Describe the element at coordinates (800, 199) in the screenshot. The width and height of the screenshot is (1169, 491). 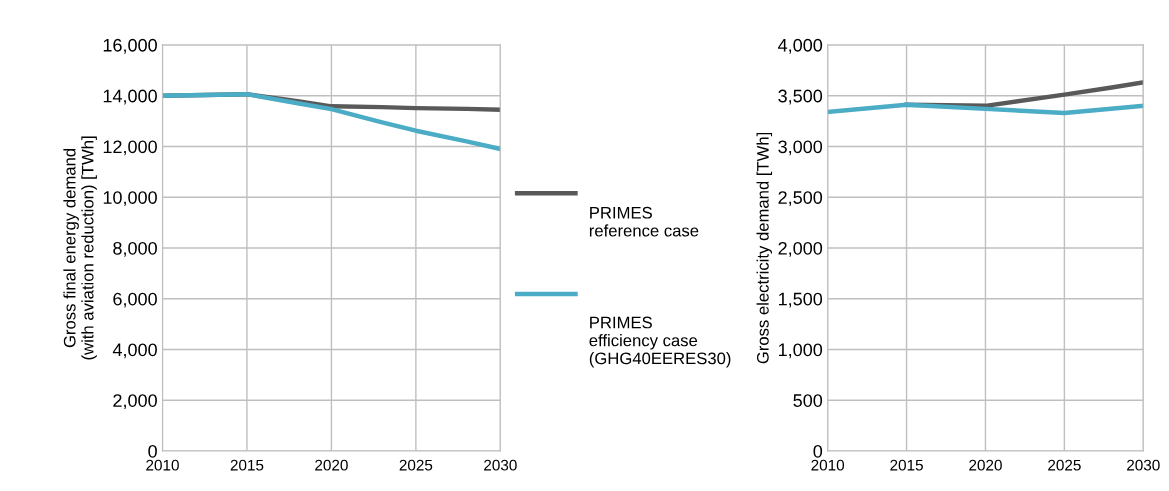
I see `y-tick-label: 2,500` at that location.